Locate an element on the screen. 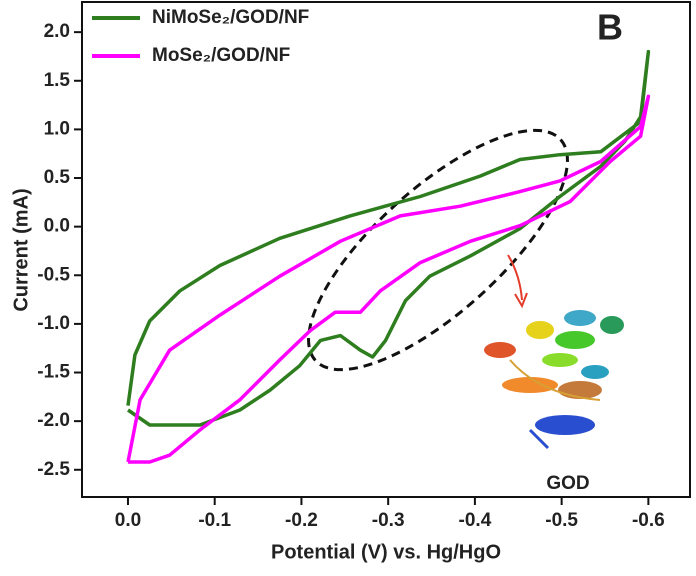  panel-label: B is located at coordinates (610, 27).